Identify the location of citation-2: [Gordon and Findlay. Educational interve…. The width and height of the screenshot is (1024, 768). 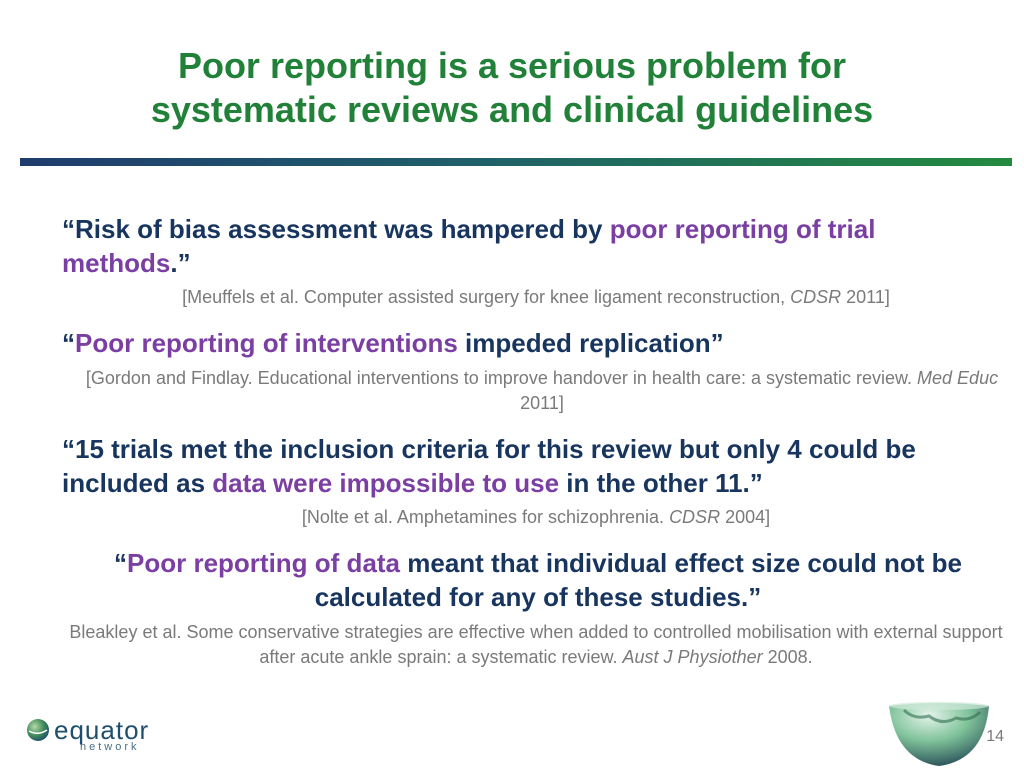
(542, 391).